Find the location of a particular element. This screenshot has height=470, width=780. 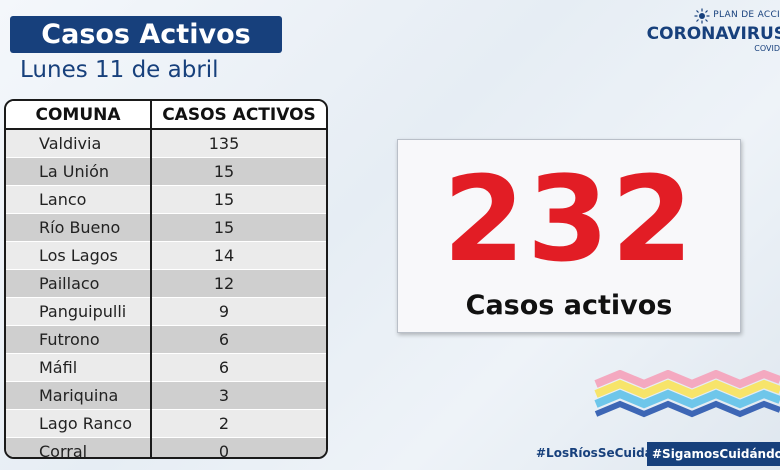

table-row: Máfil 6 is located at coordinates (166, 367).